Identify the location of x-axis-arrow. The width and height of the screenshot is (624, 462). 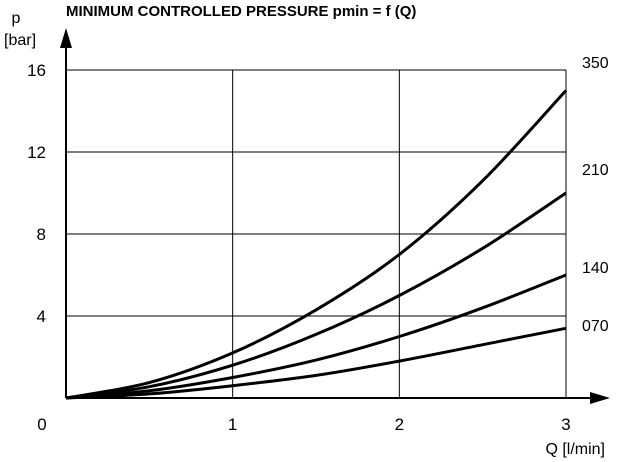
(600, 398).